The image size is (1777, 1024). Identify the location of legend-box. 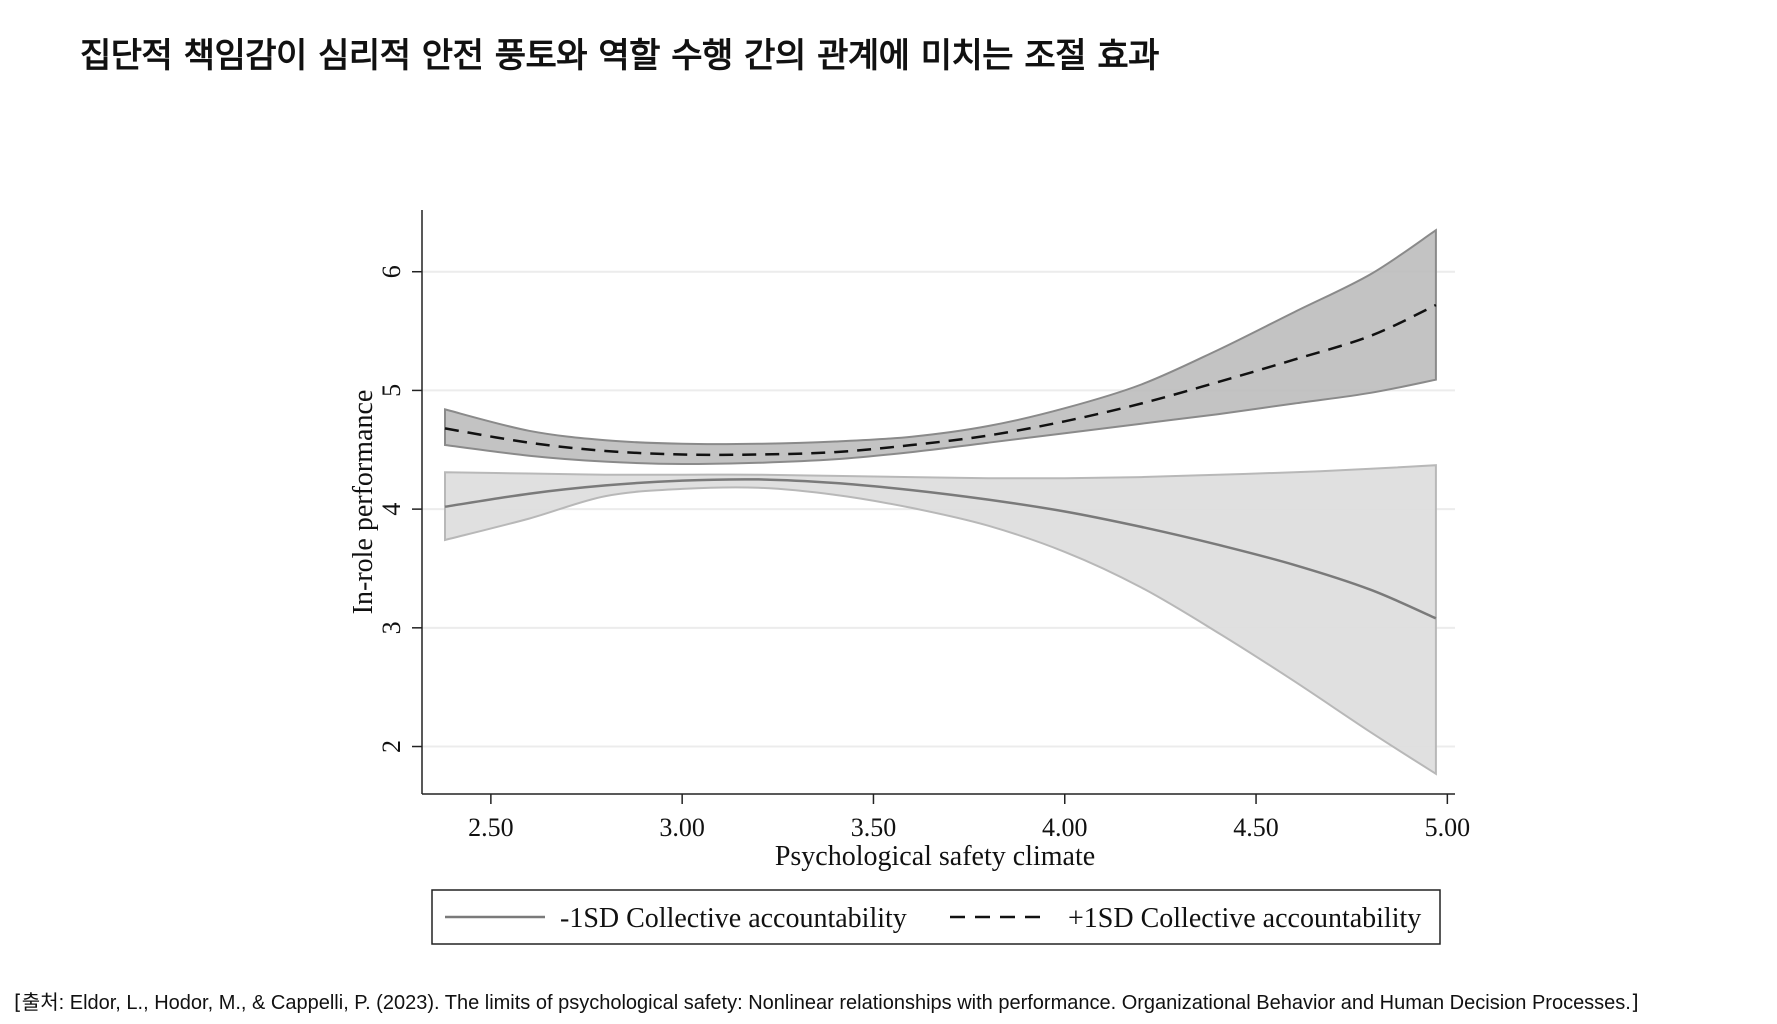
(936, 917).